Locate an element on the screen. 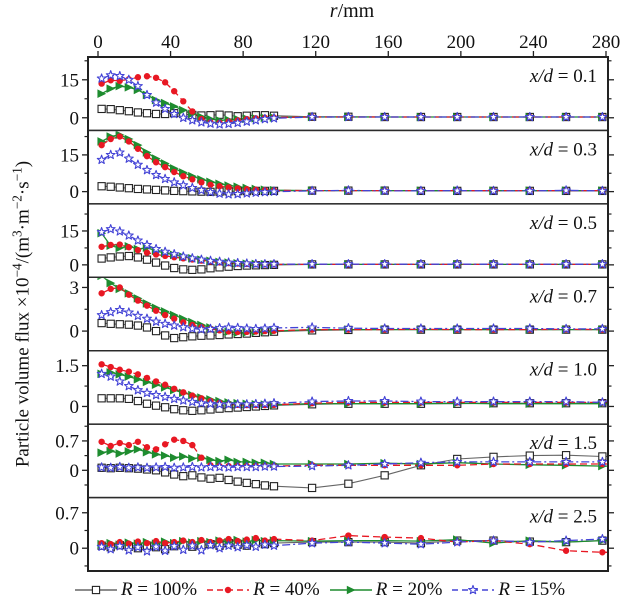  panel-label: x/d = 1.5 is located at coordinates (563, 443).